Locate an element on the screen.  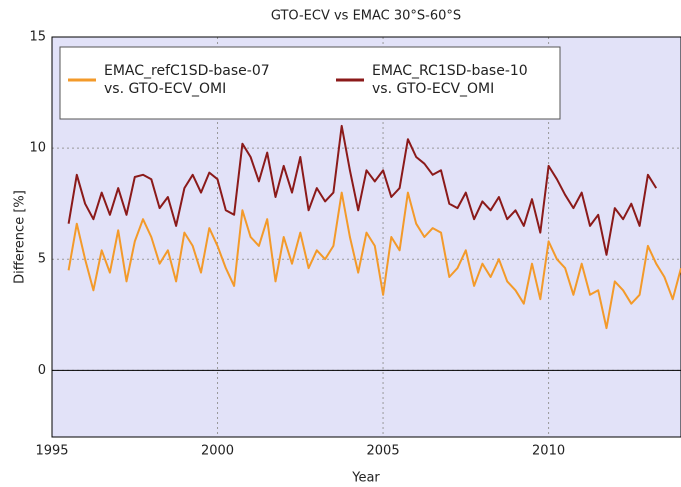
y-axis-label: Difference [%] is located at coordinates (20, 237).